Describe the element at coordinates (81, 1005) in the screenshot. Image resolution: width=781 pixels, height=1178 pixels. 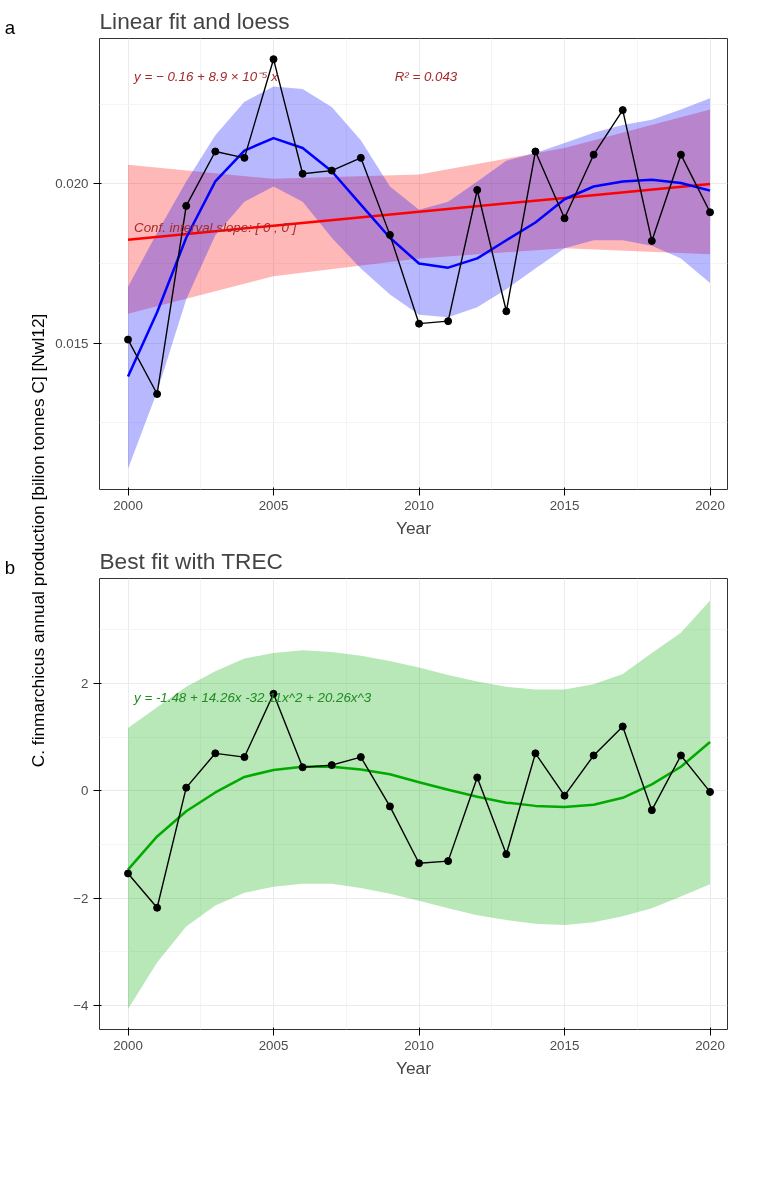
I see `y-tick-label: −4` at that location.